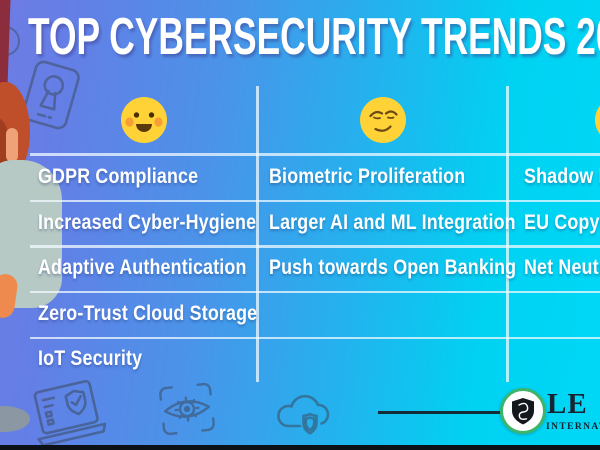  I want to click on footer-black-strip, so click(300, 447).